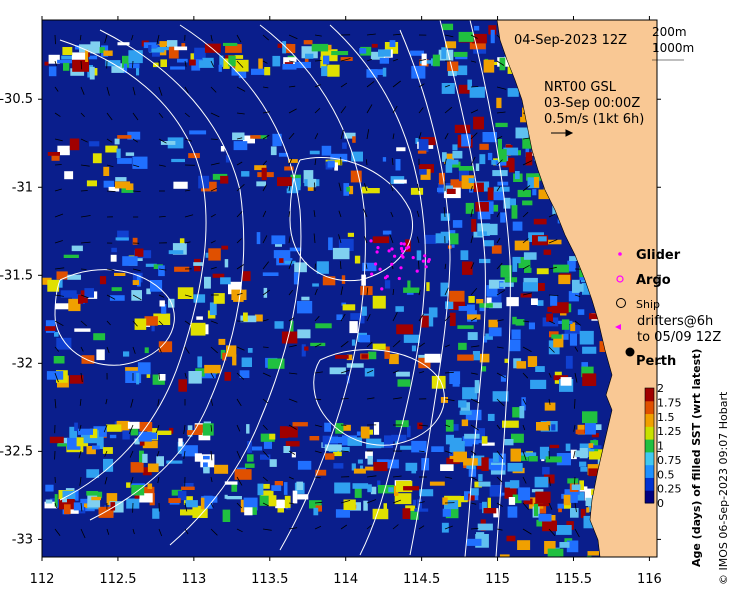  I want to click on legend-argo: Argo, so click(653, 280).